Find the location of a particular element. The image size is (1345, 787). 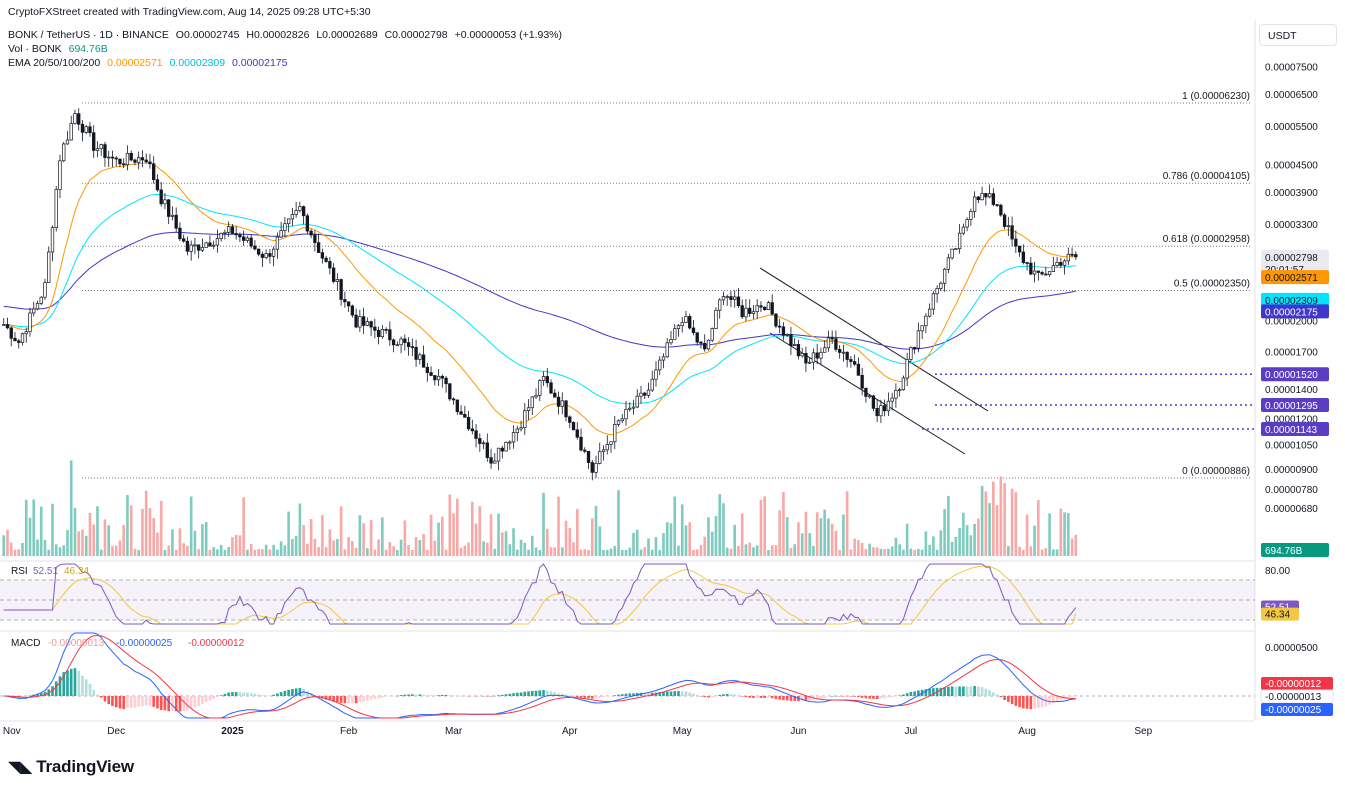

rsi-label: RSI is located at coordinates (19, 571).